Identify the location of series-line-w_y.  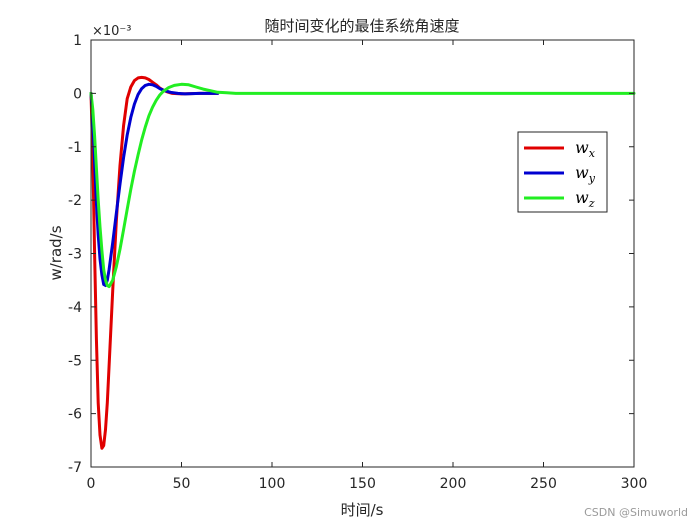
(154, 184).